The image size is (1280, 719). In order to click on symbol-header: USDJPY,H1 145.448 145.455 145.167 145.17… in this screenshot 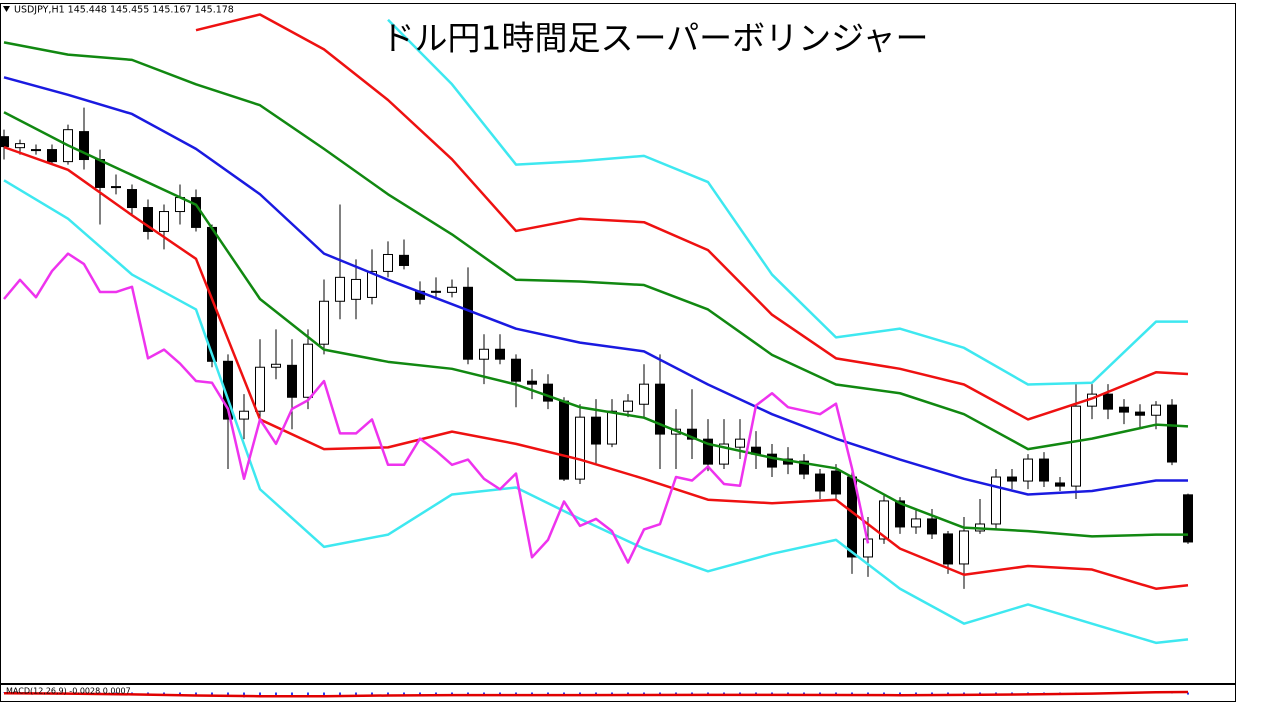, I will do `click(124, 10)`.